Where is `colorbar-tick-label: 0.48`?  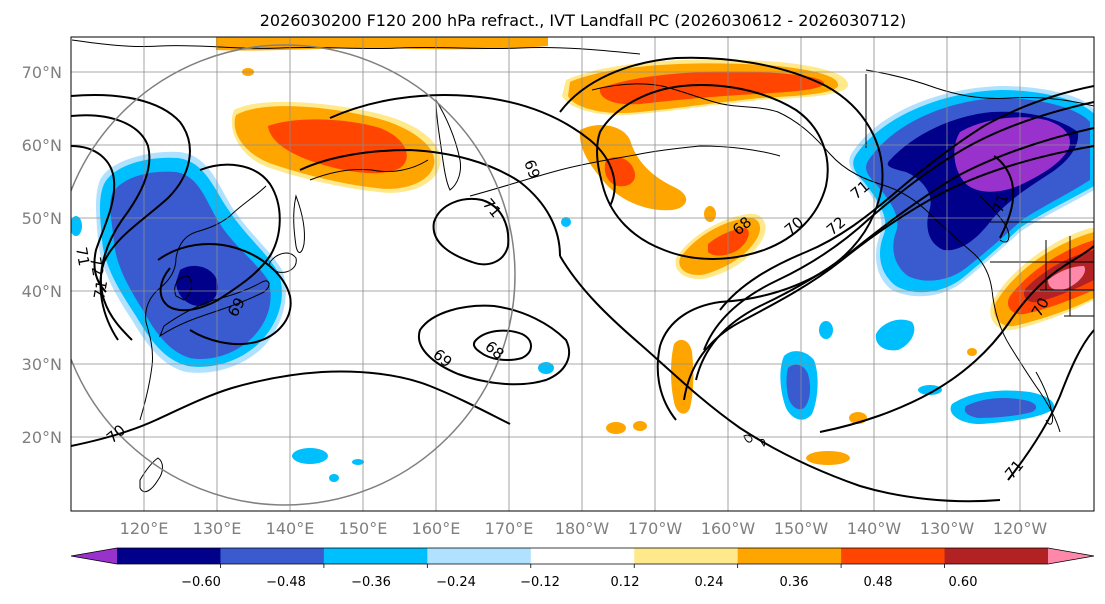
colorbar-tick-label: 0.48 is located at coordinates (878, 582).